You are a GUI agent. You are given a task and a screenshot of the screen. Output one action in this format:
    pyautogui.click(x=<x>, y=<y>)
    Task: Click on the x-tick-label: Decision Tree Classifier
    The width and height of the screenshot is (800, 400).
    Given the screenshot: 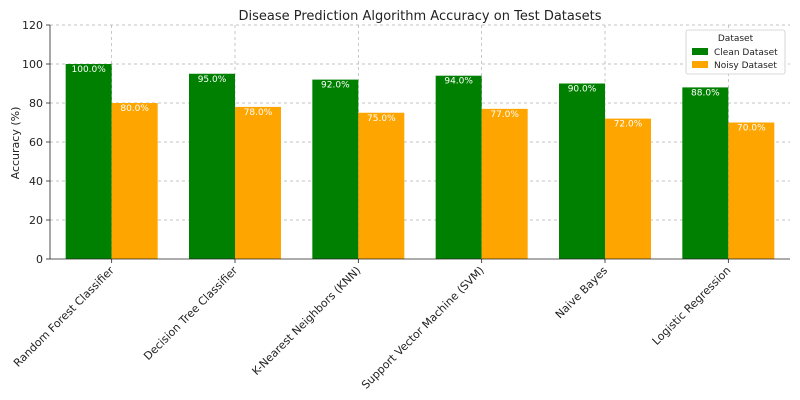 What is the action you would take?
    pyautogui.click(x=190, y=313)
    